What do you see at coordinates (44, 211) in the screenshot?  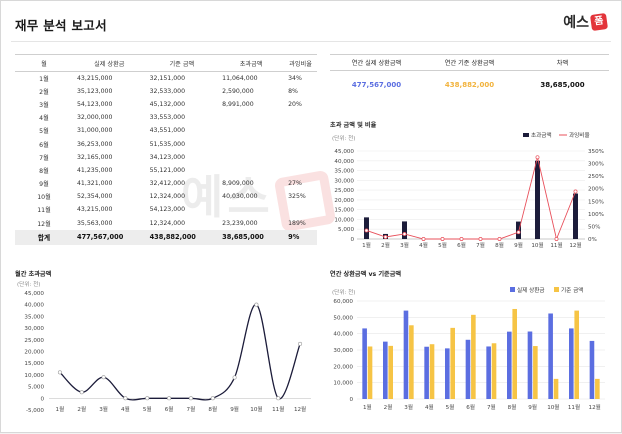 I see `table-cell: 11월` at bounding box center [44, 211].